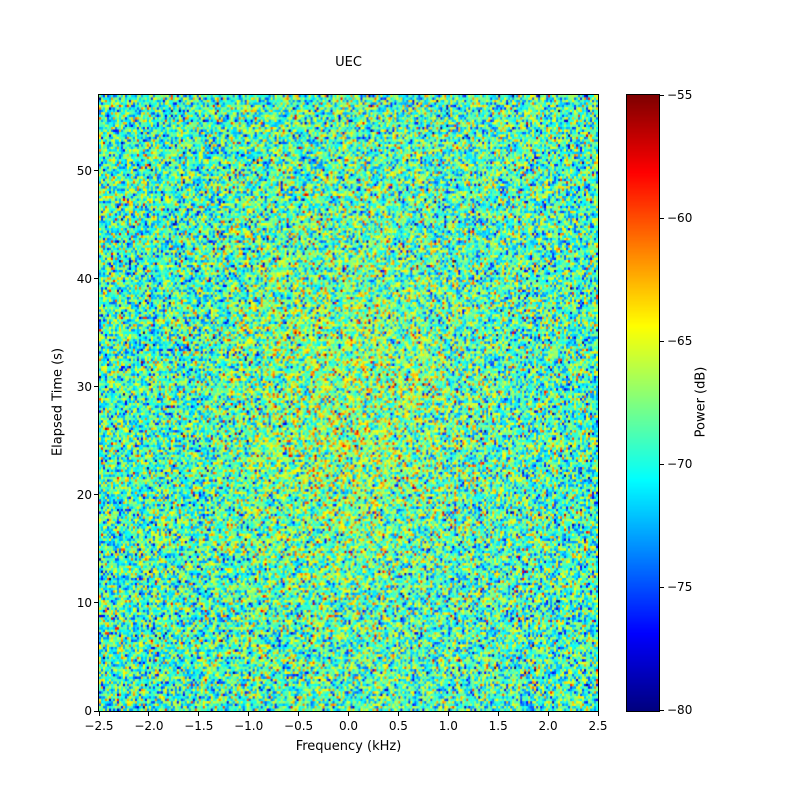 The height and width of the screenshot is (800, 800). What do you see at coordinates (88, 711) in the screenshot?
I see `y-tick-label: 0` at bounding box center [88, 711].